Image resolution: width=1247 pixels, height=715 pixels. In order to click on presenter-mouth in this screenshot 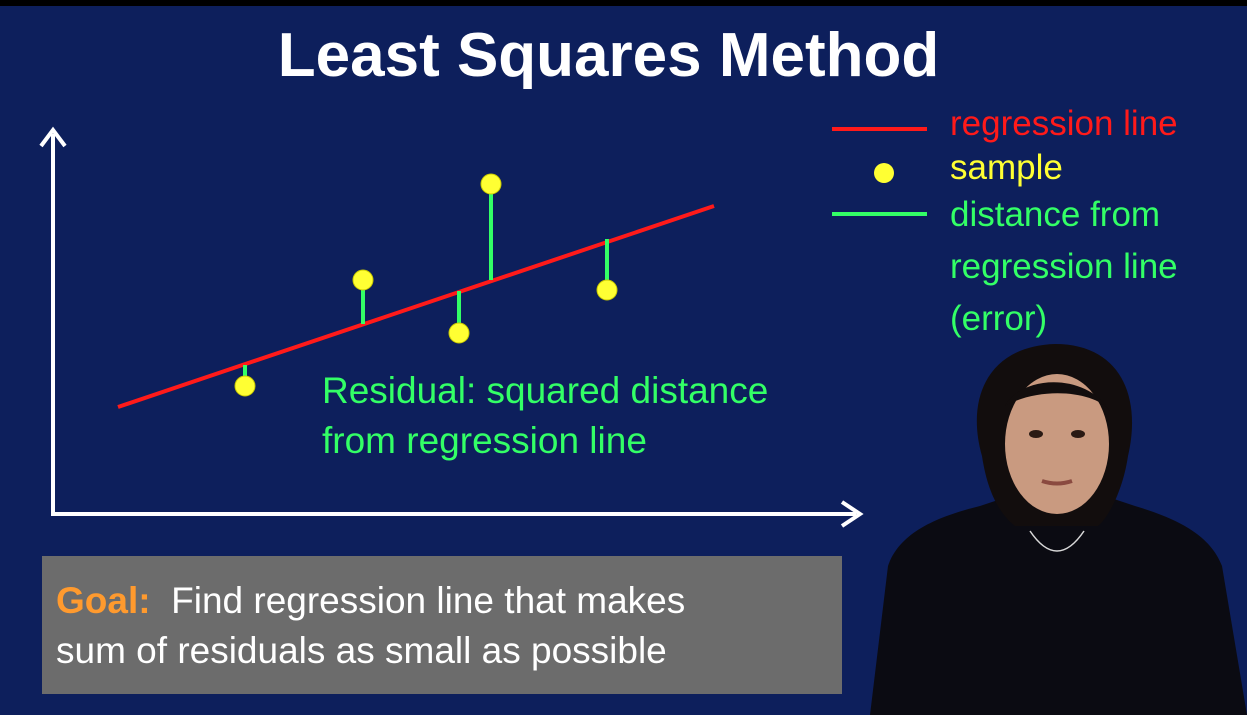, I will do `click(1057, 482)`.